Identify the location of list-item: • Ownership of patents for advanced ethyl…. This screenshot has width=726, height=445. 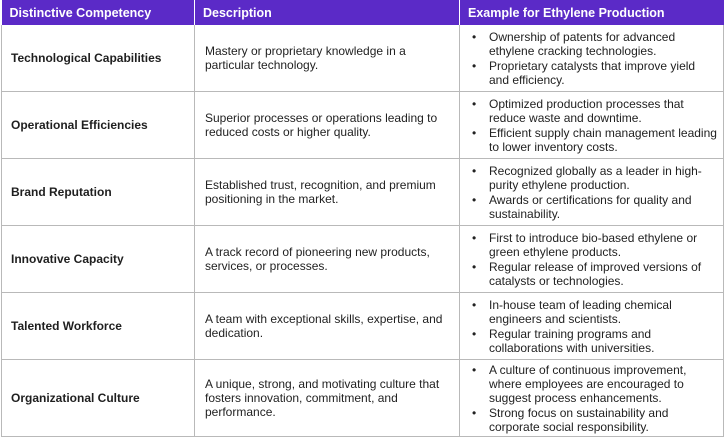
(591, 44).